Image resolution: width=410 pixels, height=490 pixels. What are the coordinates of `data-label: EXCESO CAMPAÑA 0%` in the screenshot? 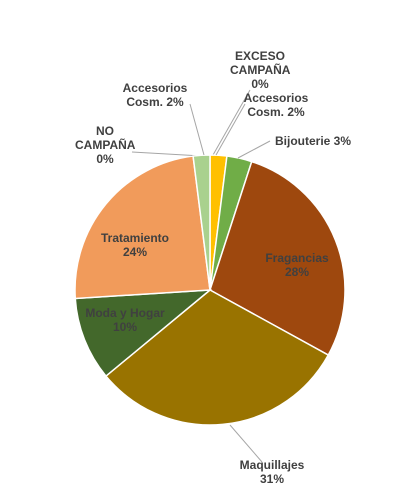 It's located at (260, 70).